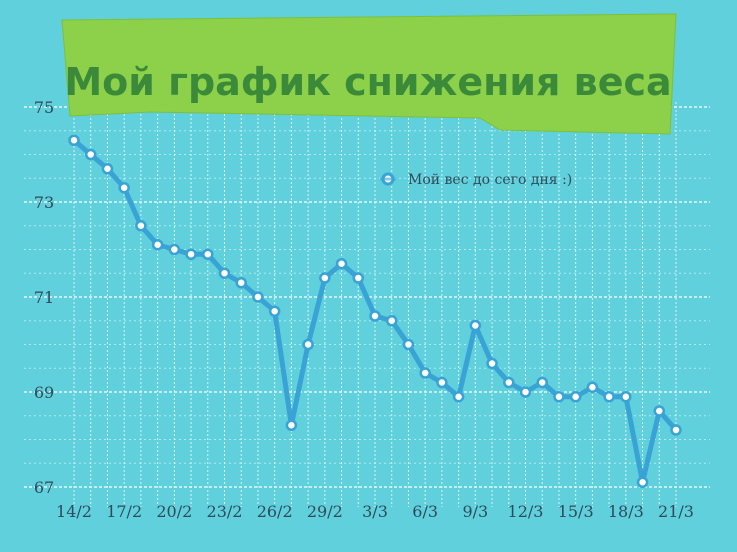 This screenshot has width=737, height=552. What do you see at coordinates (576, 511) in the screenshot?
I see `x-tick-label: 15/3` at bounding box center [576, 511].